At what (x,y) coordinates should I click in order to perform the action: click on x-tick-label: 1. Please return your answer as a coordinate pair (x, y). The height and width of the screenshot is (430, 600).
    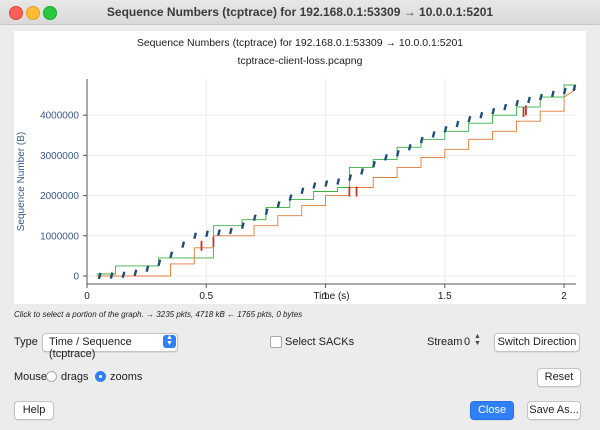
    Looking at the image, I should click on (326, 296).